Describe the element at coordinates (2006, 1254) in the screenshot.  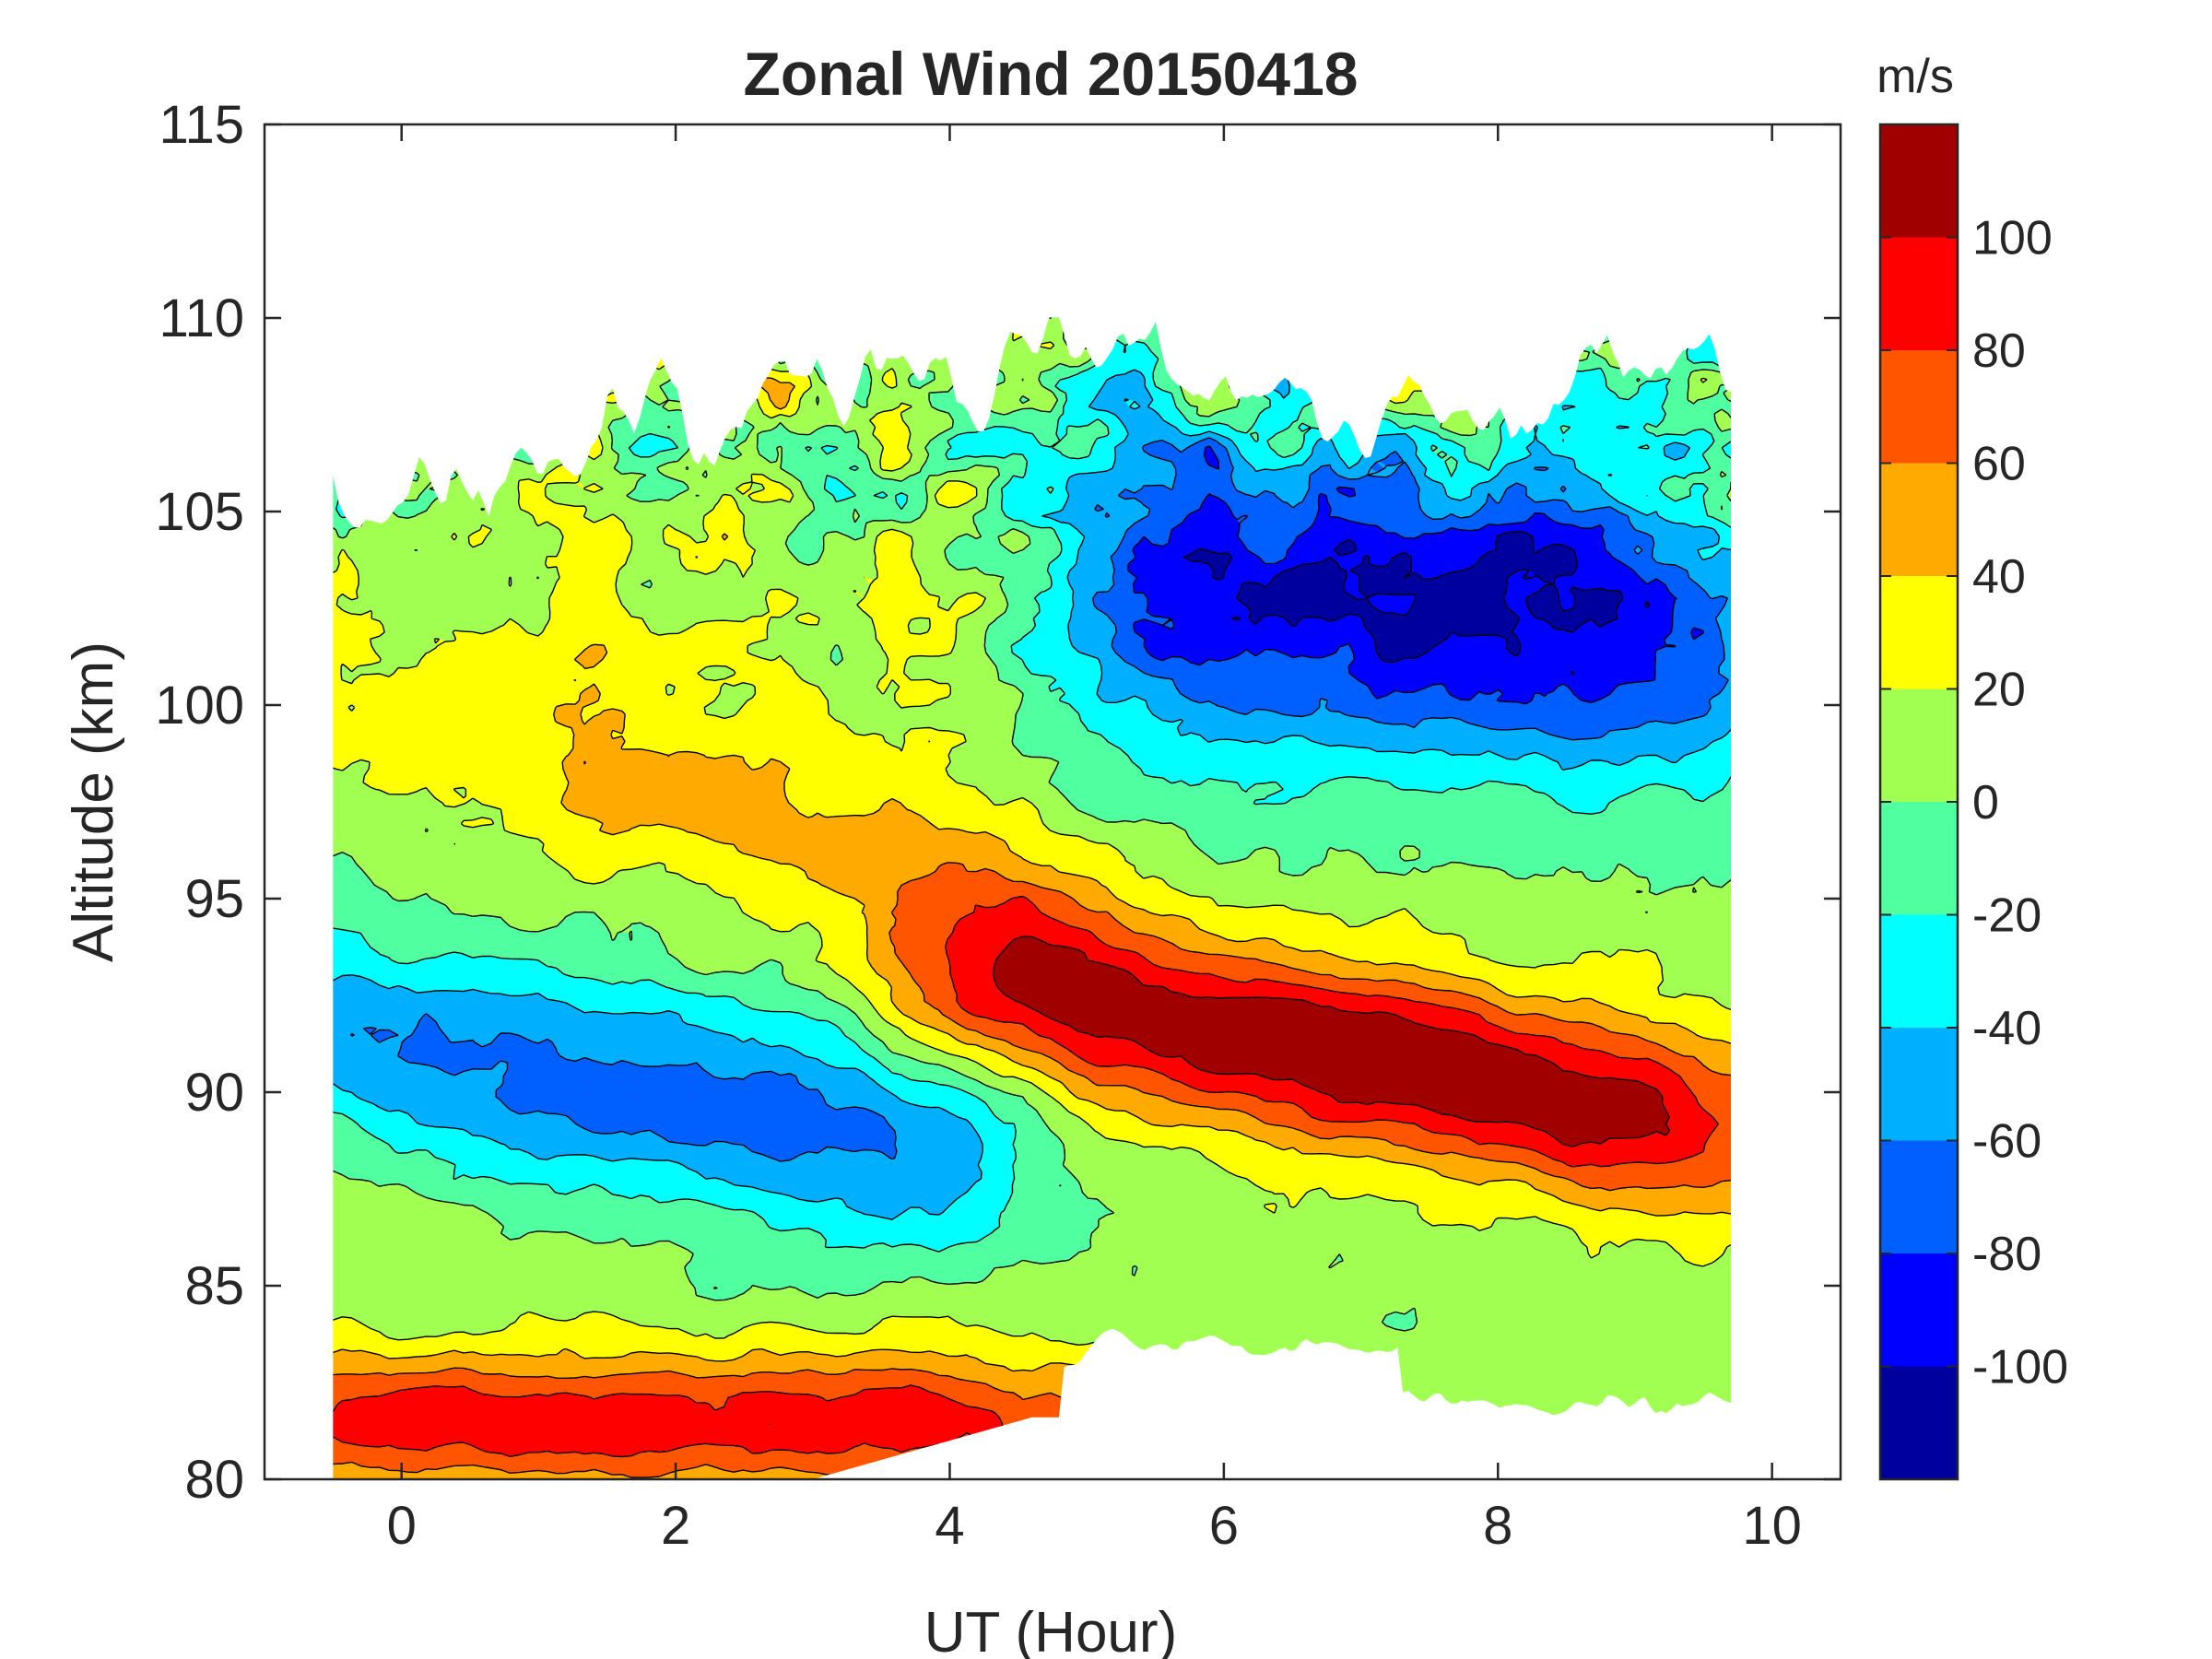
I see `colorbar-tick-label: -80` at that location.